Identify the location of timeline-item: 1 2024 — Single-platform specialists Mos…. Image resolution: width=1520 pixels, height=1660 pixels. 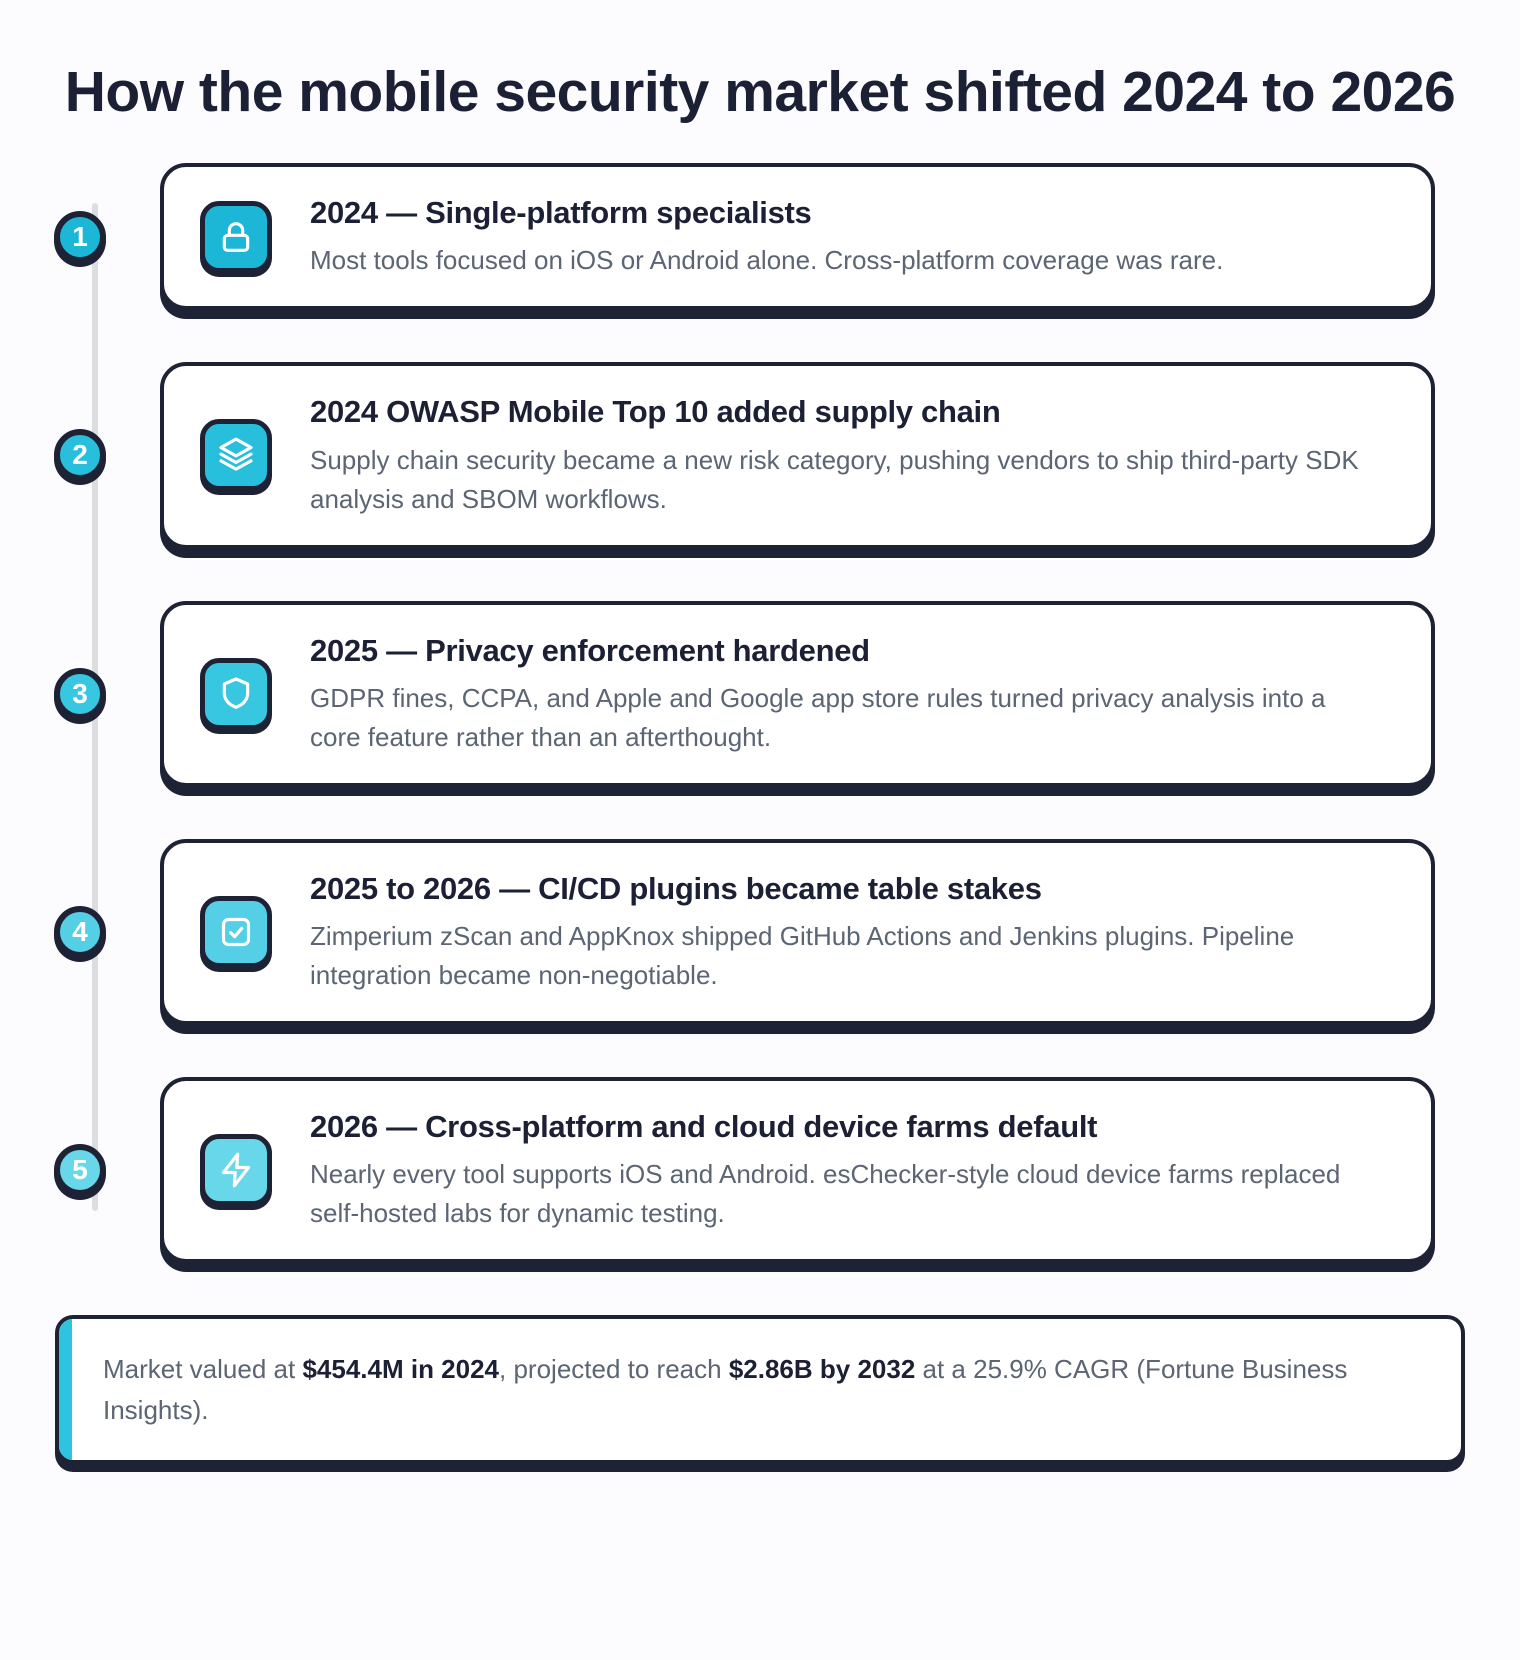
(717, 236).